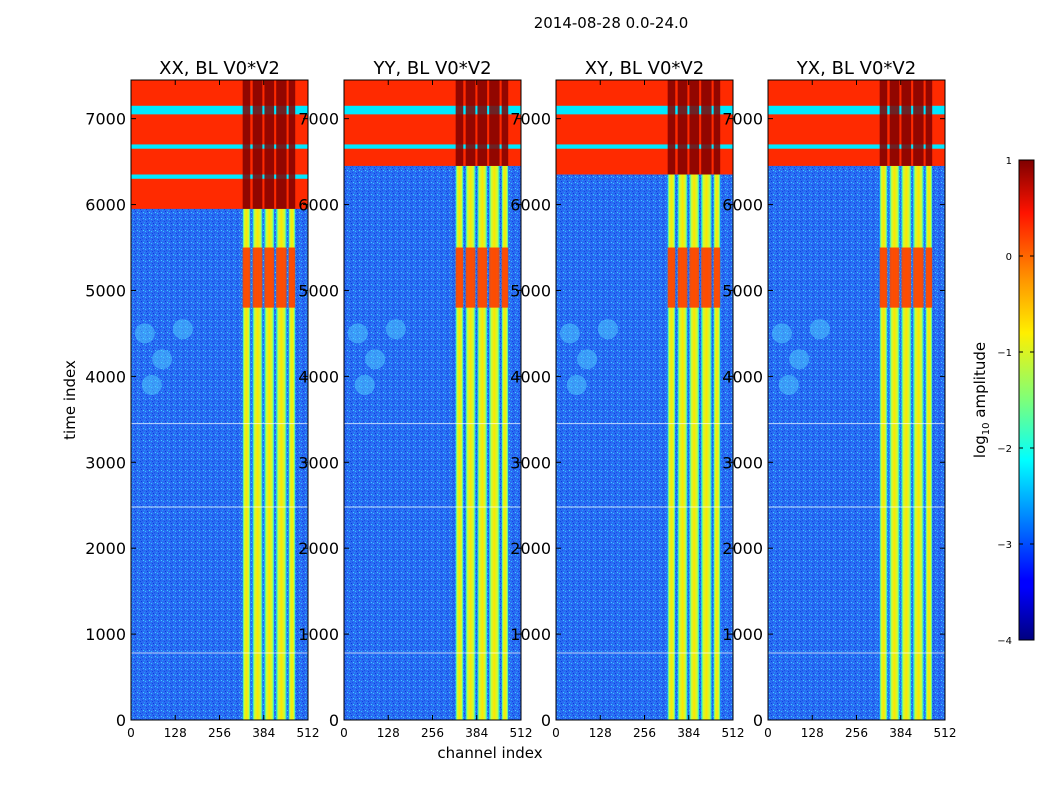 The width and height of the screenshot is (1050, 800). I want to click on colorbar-tick-label: −3, so click(1004, 545).